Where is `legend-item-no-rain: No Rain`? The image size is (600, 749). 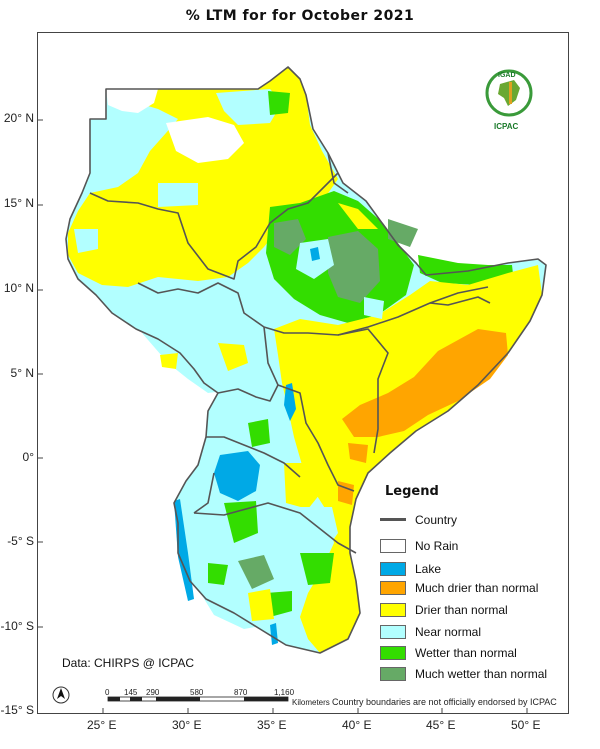
legend-item-no-rain: No Rain is located at coordinates (419, 545).